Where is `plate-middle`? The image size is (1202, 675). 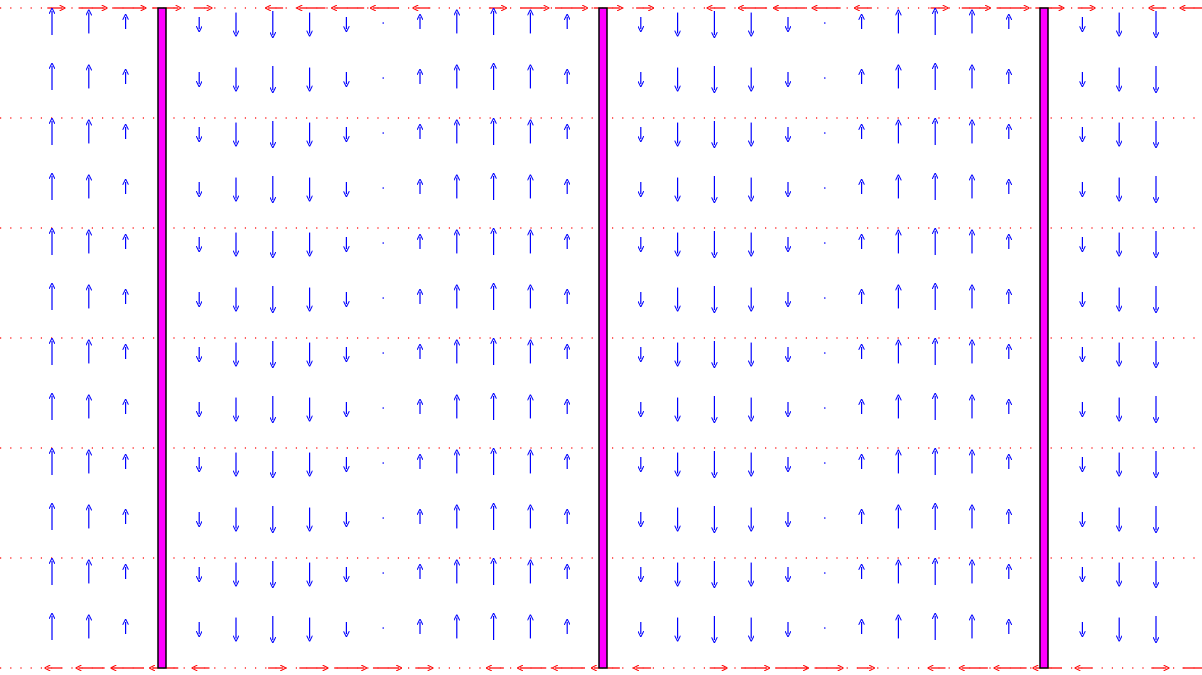
plate-middle is located at coordinates (603, 338).